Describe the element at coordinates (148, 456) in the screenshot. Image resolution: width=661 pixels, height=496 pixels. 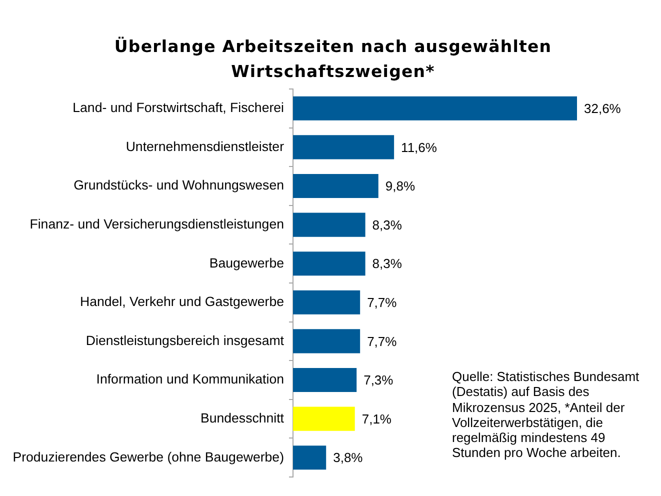
I see `y-tick-label: Produzierendes Gewerbe (ohne Baugewerbe)` at that location.